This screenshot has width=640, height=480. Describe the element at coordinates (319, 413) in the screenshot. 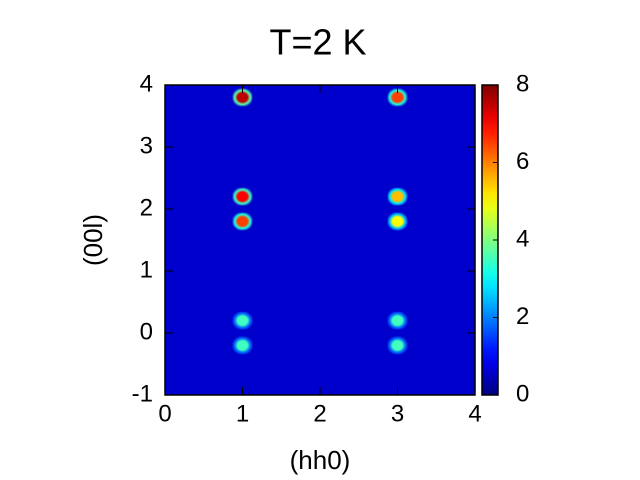

I see `x-tick-label: 2` at that location.